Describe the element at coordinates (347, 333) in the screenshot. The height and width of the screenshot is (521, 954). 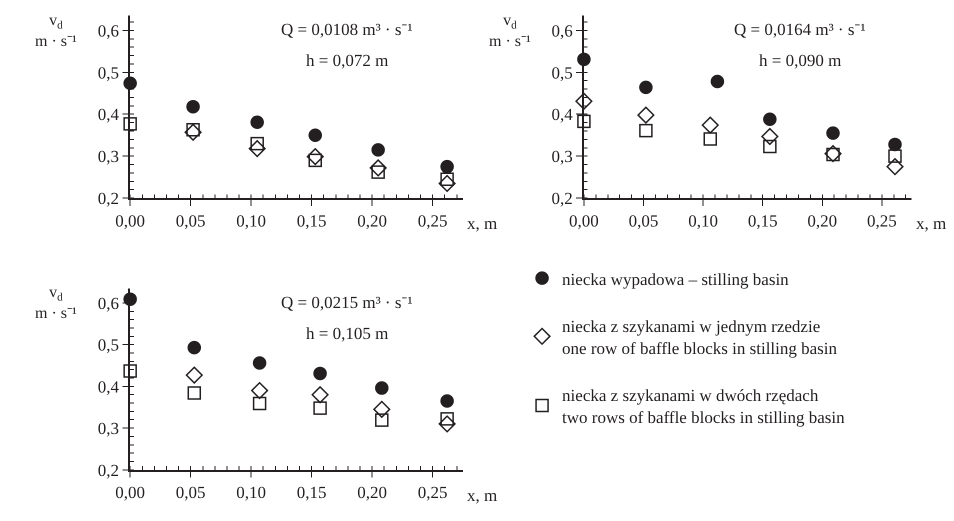
I see `annotation: h = 0,105 m` at that location.